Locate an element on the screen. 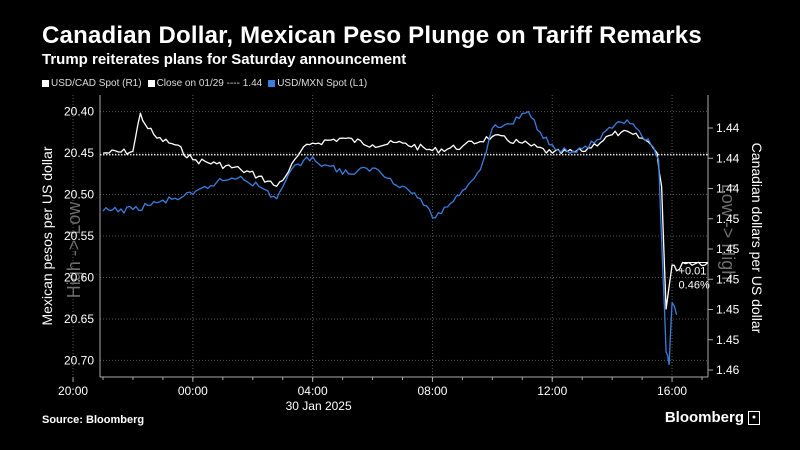  brand-name: Bloomberg is located at coordinates (704, 417).